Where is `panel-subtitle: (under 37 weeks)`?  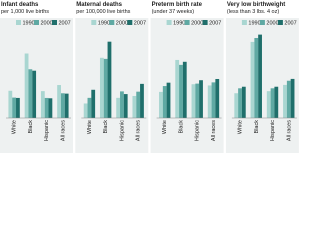
panel-subtitle: (under 37 weeks) is located at coordinates (173, 12).